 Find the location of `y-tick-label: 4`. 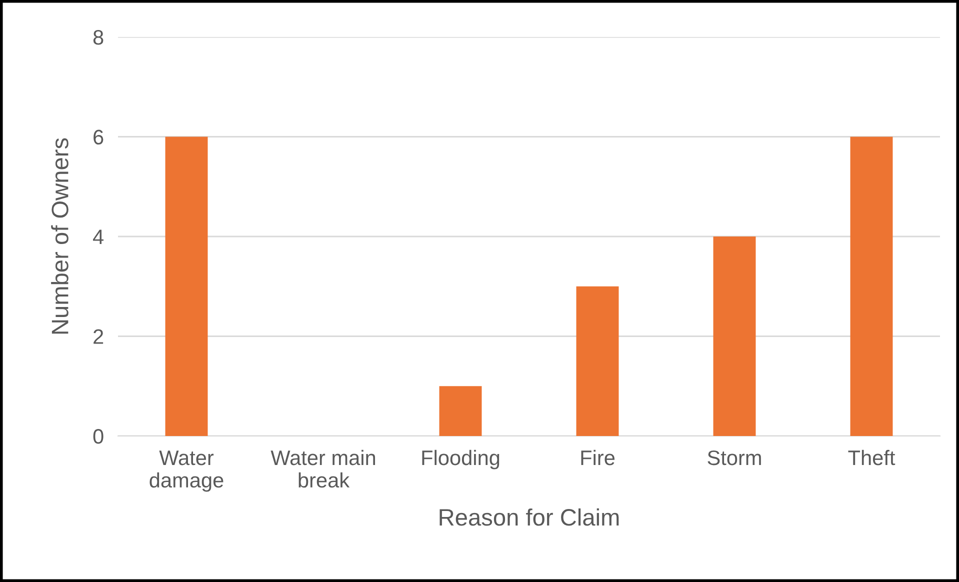

y-tick-label: 4 is located at coordinates (98, 237).